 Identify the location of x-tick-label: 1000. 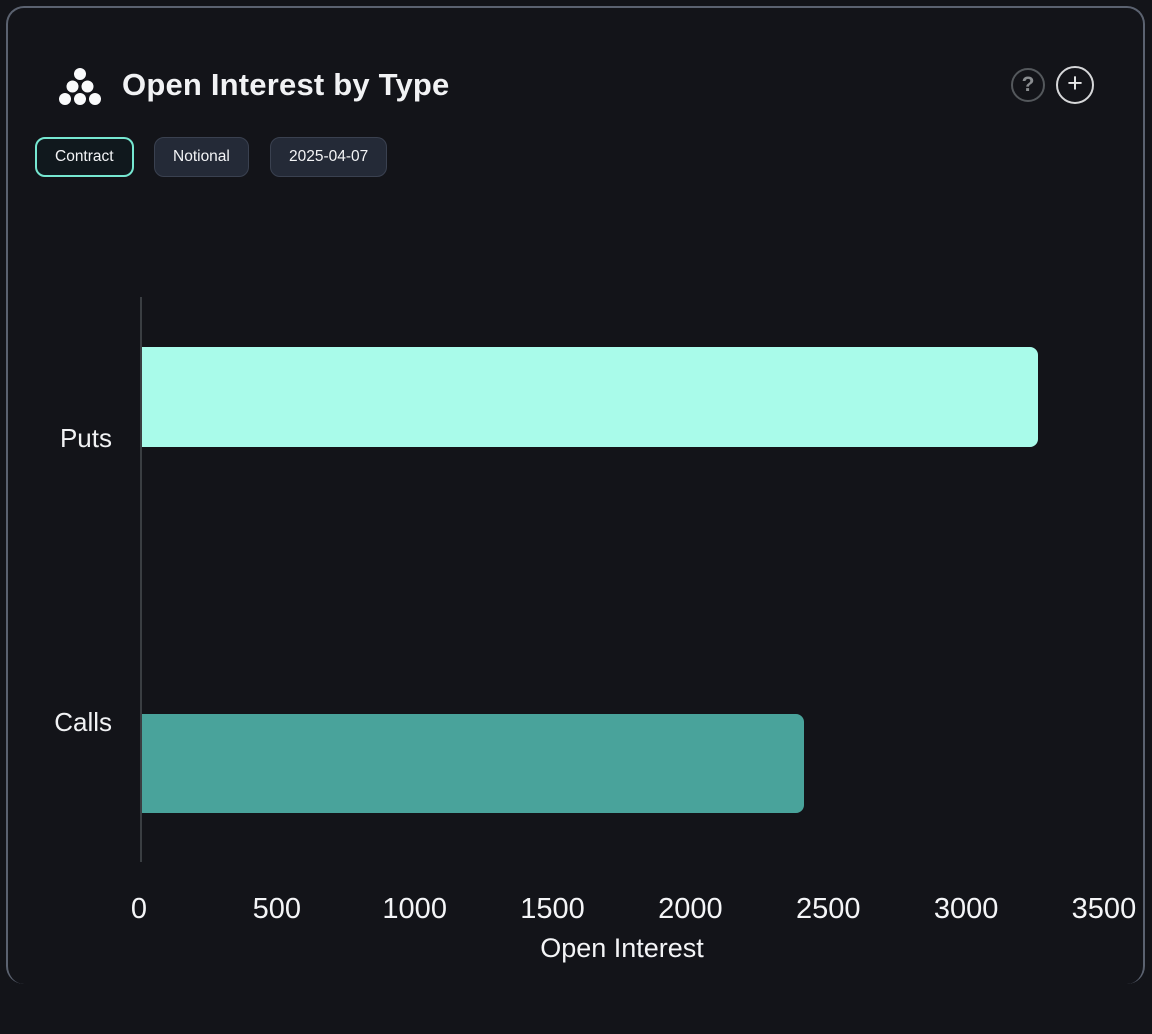
(414, 909).